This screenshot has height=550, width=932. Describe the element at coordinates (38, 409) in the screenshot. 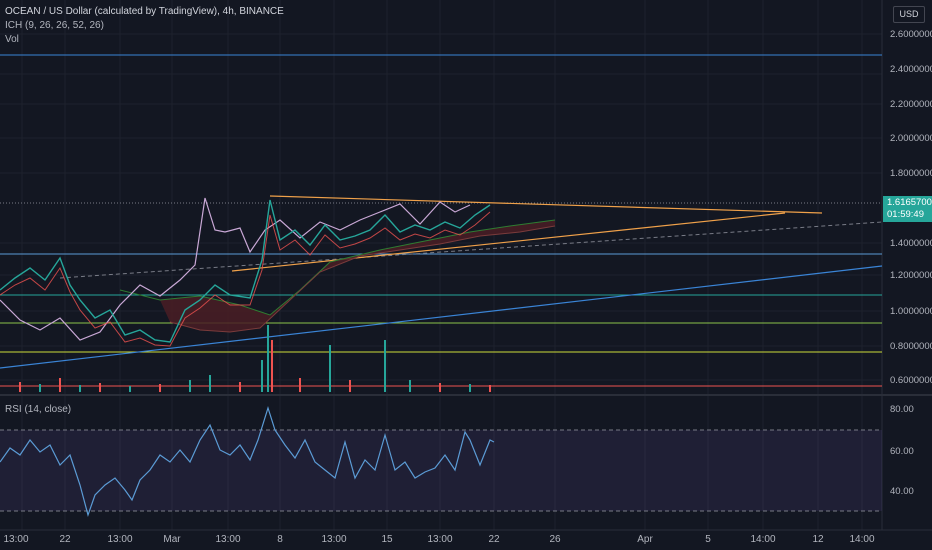

I see `rsi-legend: RSI (14, close)` at that location.